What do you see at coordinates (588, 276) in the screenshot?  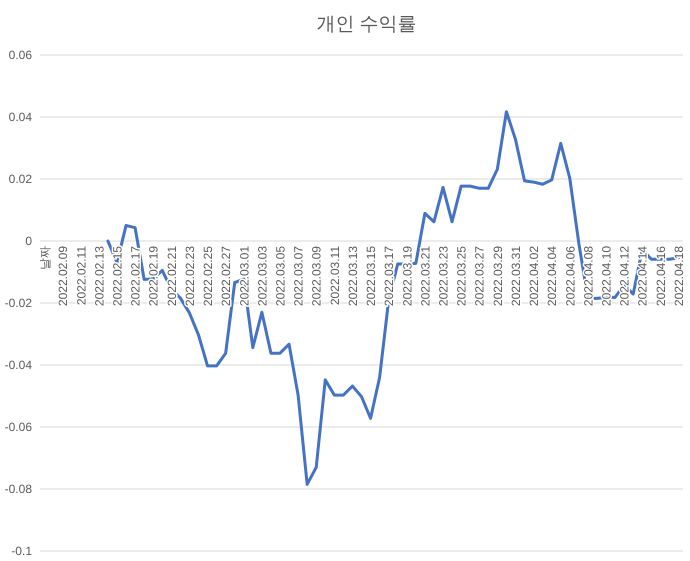 I see `x-tick-label: 2022.04.08` at bounding box center [588, 276].